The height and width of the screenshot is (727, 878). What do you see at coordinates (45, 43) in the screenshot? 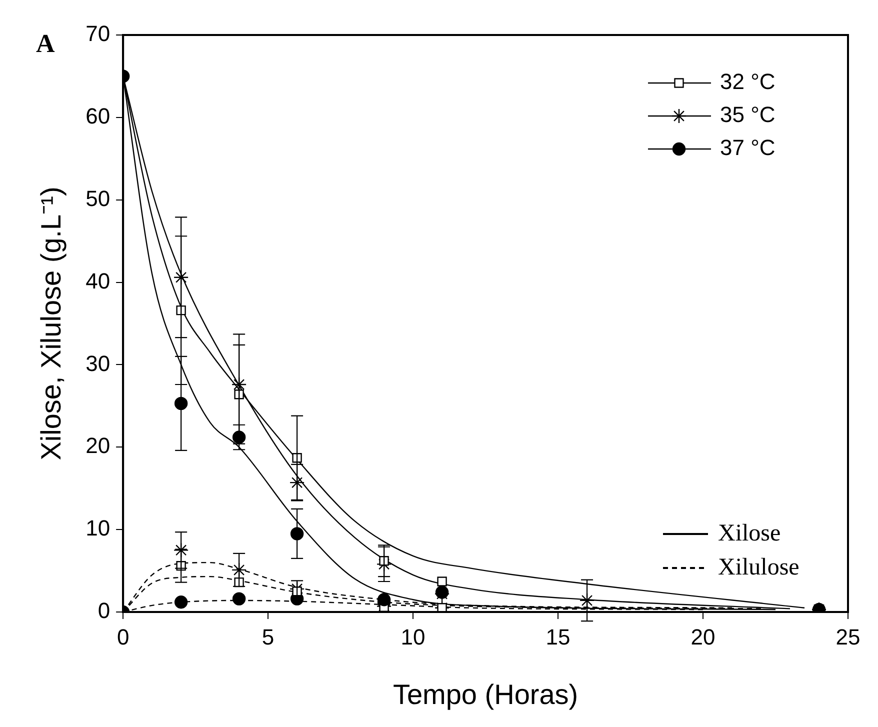
I see `text: A` at bounding box center [45, 43].